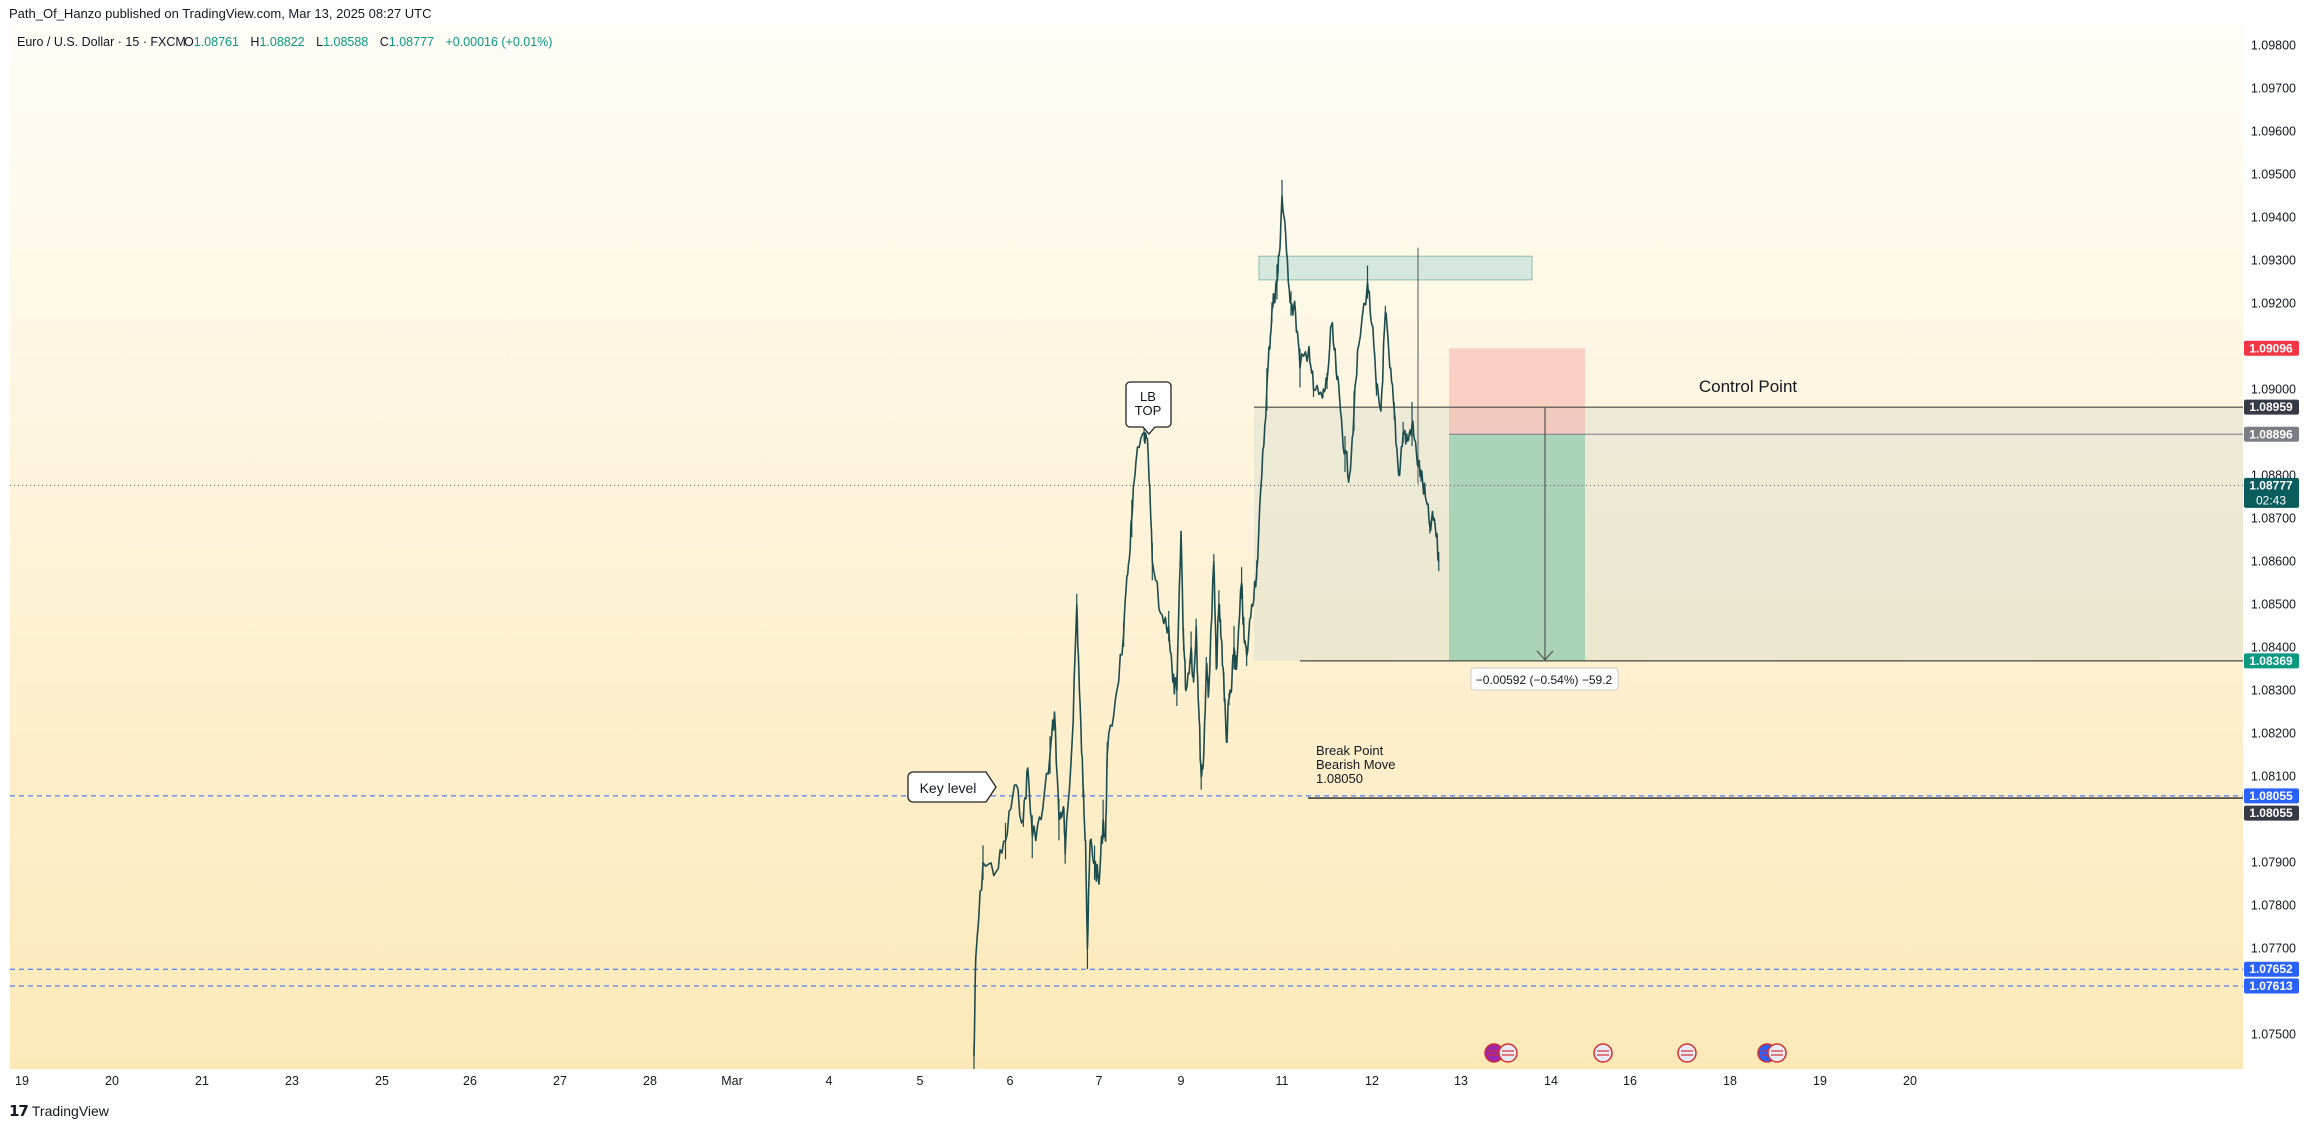 The width and height of the screenshot is (2315, 1129). I want to click on price-label-text: 1.09096, so click(2271, 348).